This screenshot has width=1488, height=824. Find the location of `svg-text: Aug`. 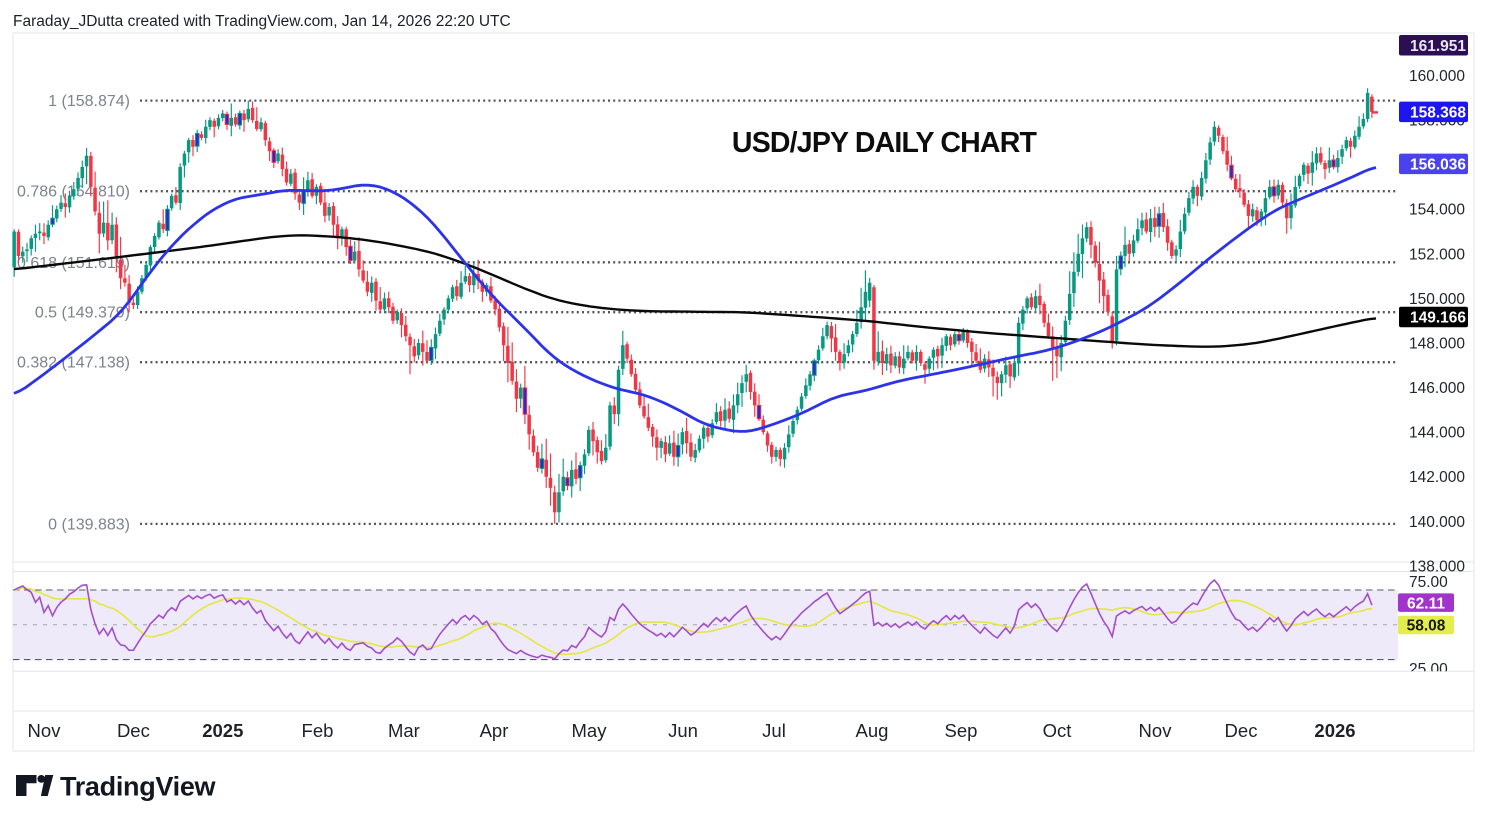

svg-text: Aug is located at coordinates (872, 730).